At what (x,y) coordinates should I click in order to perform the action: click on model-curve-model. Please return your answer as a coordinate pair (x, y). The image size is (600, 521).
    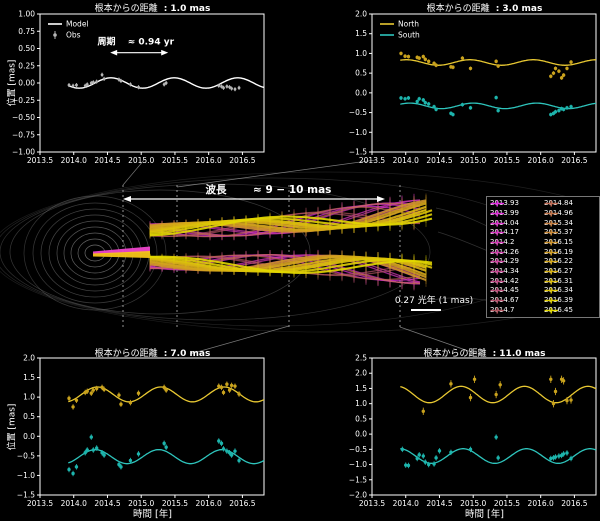
    Looking at the image, I should click on (166, 83).